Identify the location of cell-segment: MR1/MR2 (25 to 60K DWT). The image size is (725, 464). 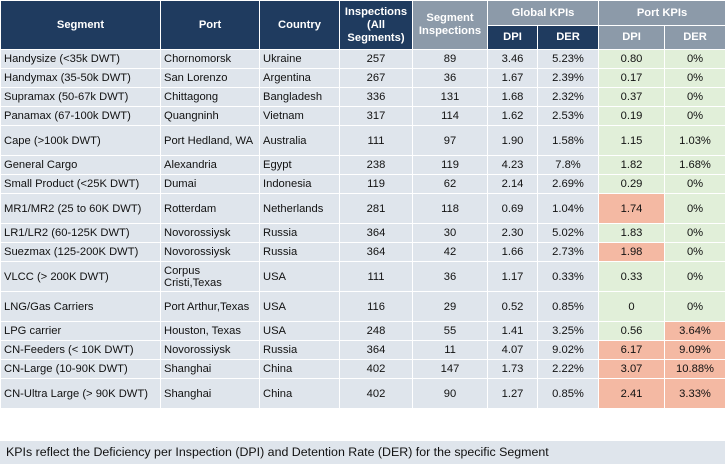
(80, 208).